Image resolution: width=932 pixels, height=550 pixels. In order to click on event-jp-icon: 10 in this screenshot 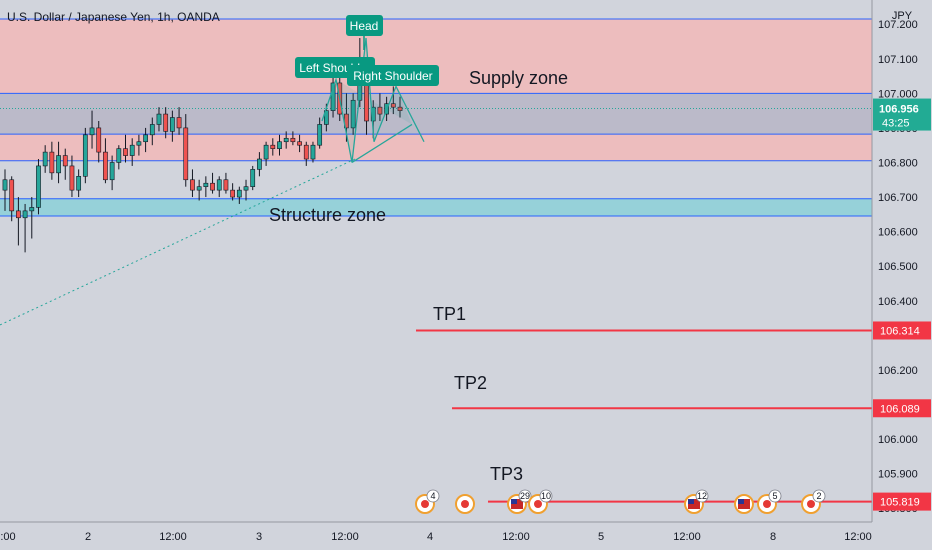, I will do `click(540, 501)`.